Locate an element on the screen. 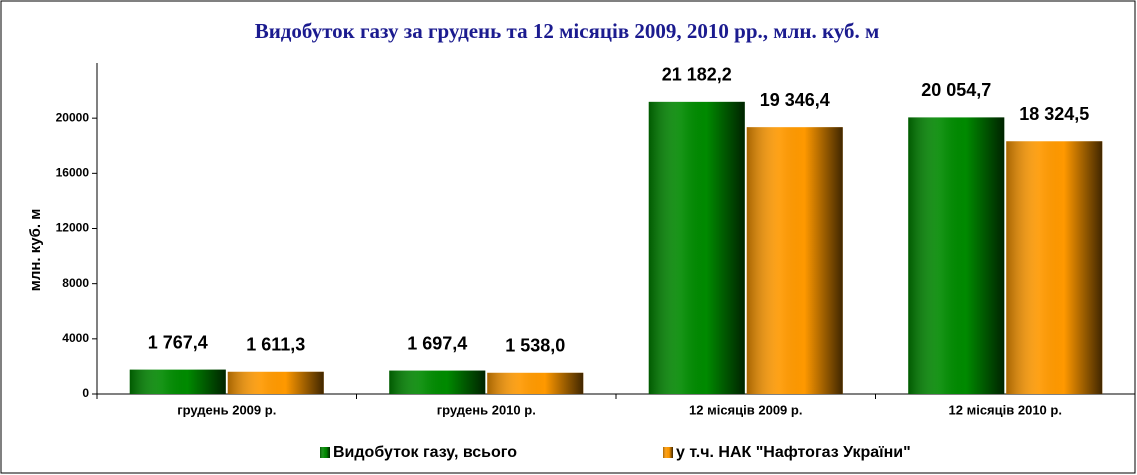  value-label: 1 767,4 is located at coordinates (178, 342).